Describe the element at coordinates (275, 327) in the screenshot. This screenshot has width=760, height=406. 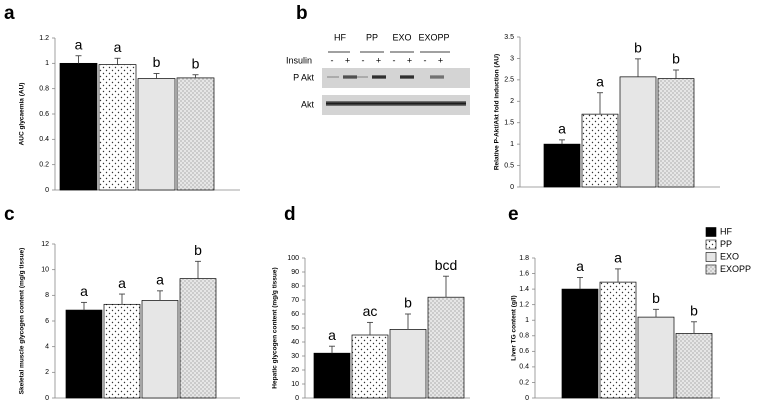
I see `y-axis-label: Hepatic glycogen content (mg/g tissue)` at that location.